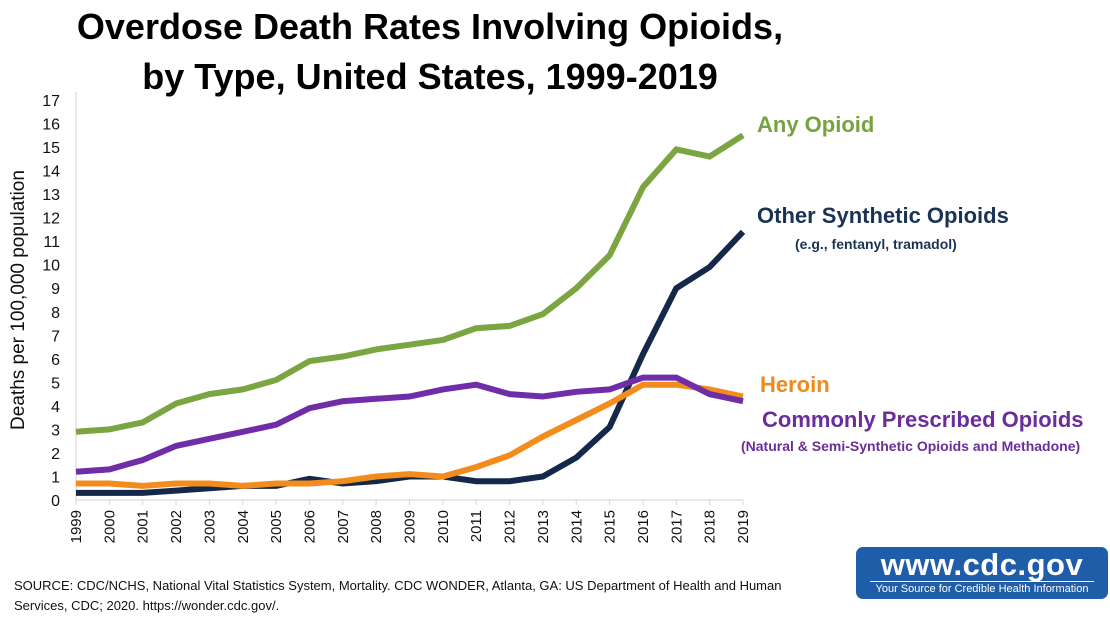  What do you see at coordinates (243, 526) in the screenshot?
I see `x-tick-label: 2004` at bounding box center [243, 526].